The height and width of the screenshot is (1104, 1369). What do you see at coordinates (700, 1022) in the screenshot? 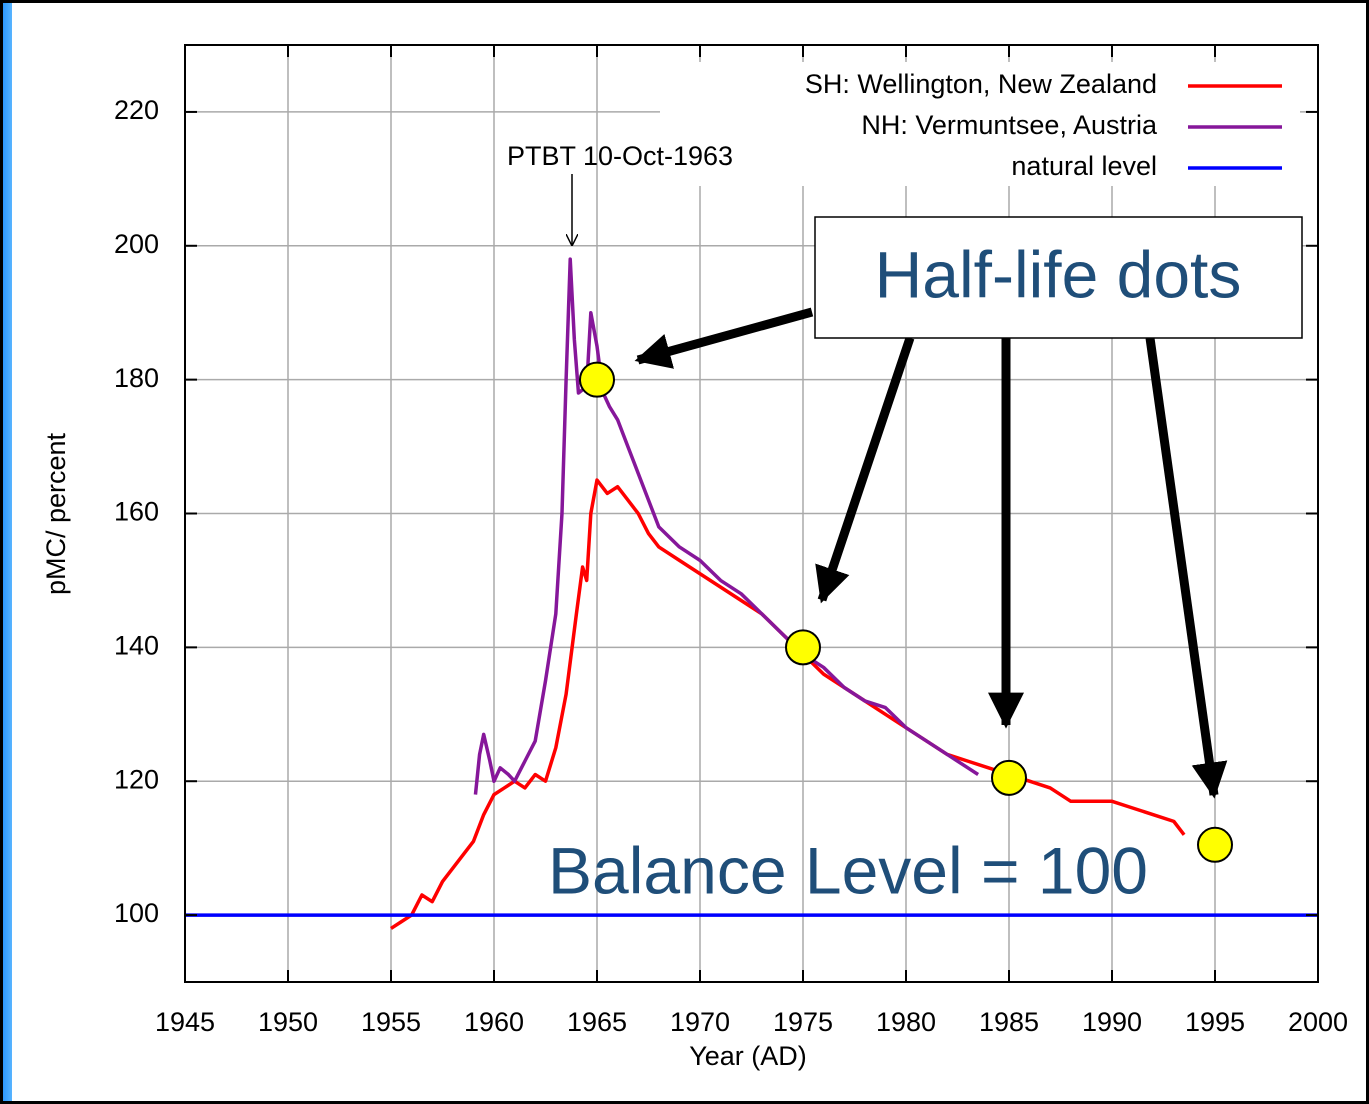
I see `x-tick-label: 1970` at bounding box center [700, 1022].